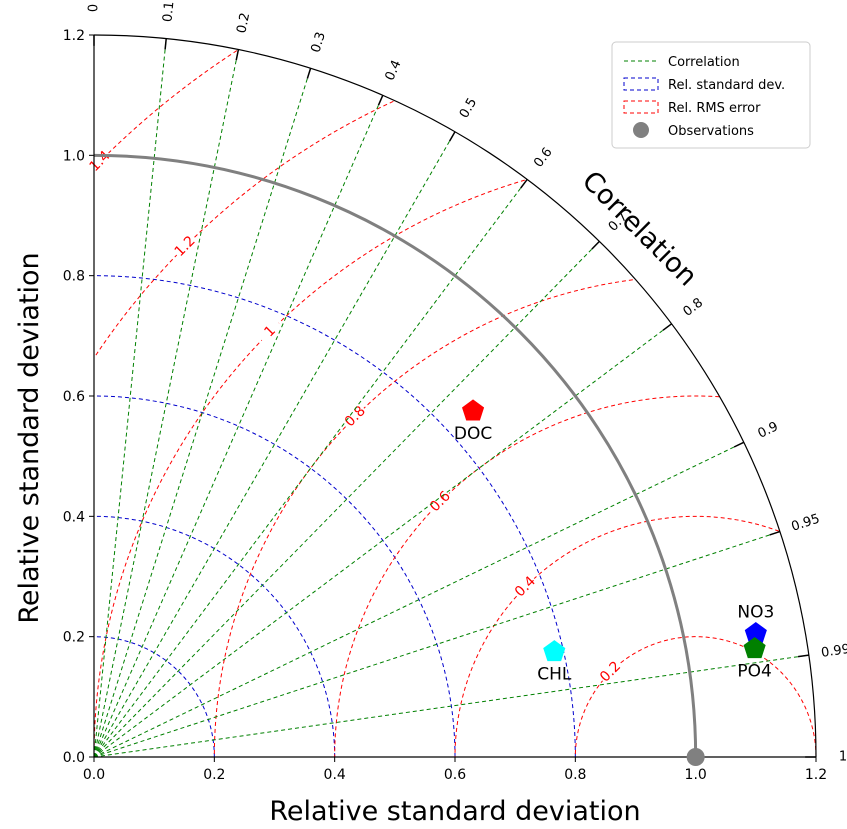  Describe the element at coordinates (754, 648) in the screenshot. I see `point-marker-po4` at that location.